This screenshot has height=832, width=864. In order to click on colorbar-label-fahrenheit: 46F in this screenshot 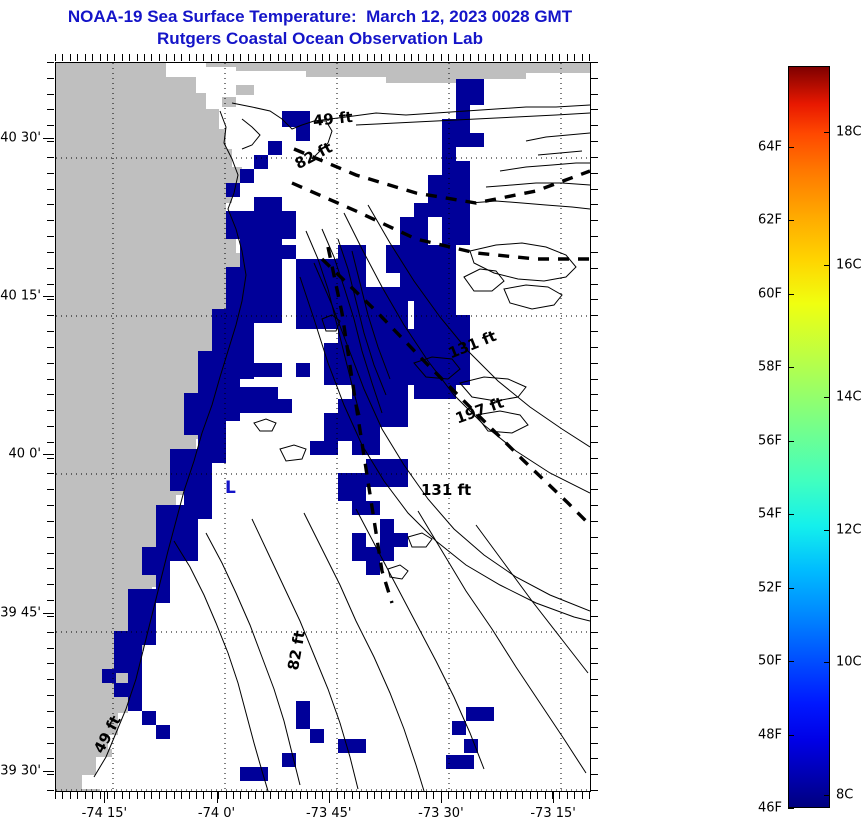, I will do `click(769, 808)`.